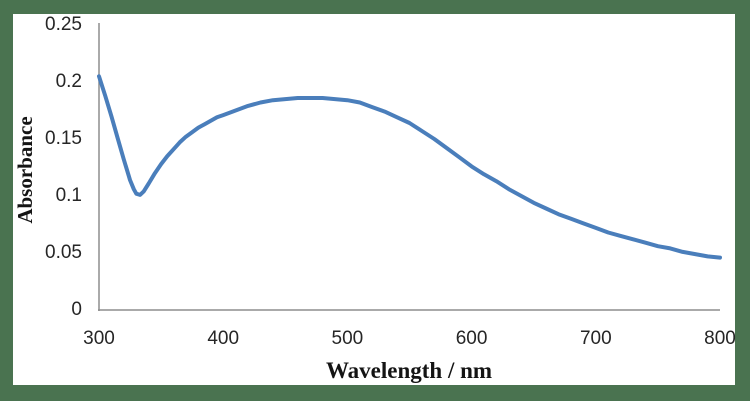 This screenshot has height=401, width=750. What do you see at coordinates (720, 338) in the screenshot?
I see `x-tick-label: 800` at bounding box center [720, 338].